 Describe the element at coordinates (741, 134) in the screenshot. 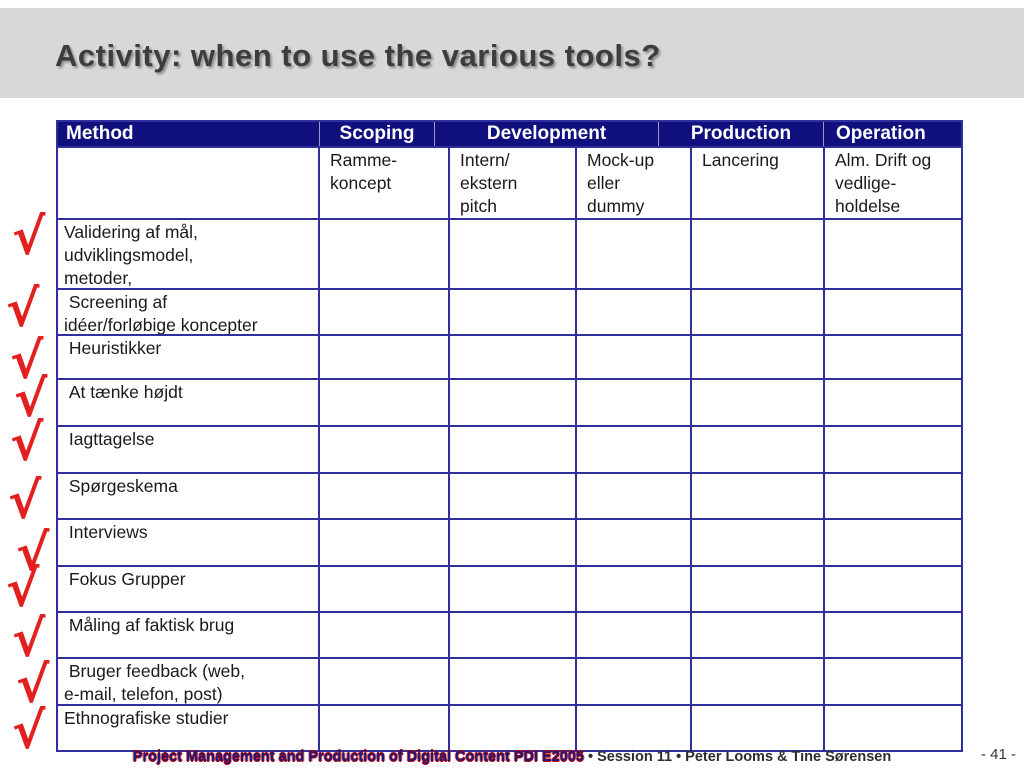

I see `header-production: Production` at that location.